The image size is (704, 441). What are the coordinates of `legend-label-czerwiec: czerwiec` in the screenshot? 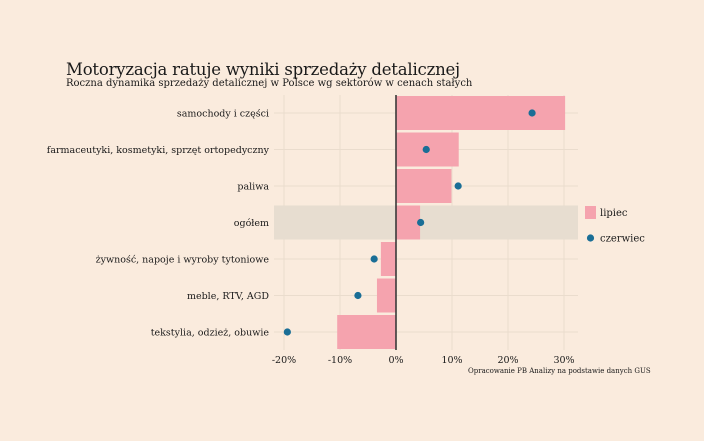 It's located at (622, 239).